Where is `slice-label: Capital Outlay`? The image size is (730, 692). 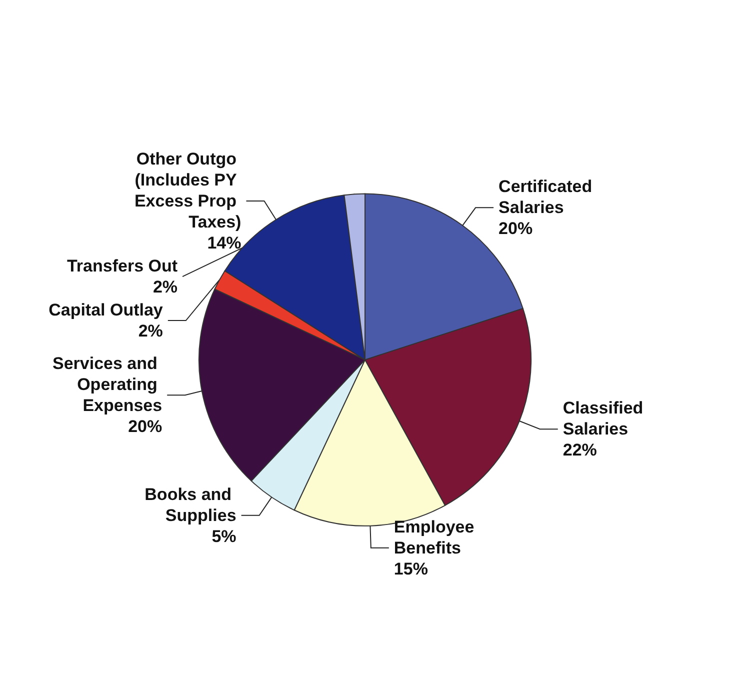
slice-label: Capital Outlay is located at coordinates (106, 310).